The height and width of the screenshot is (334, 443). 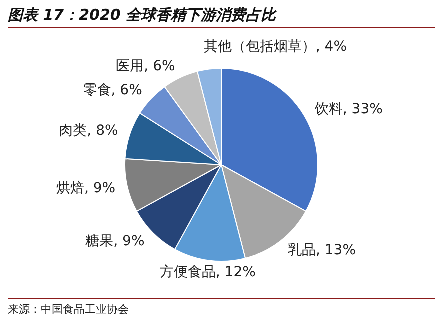 What do you see at coordinates (142, 15) in the screenshot?
I see `chart-title: 图表 17：2020 全球香精下游消费占比` at bounding box center [142, 15].